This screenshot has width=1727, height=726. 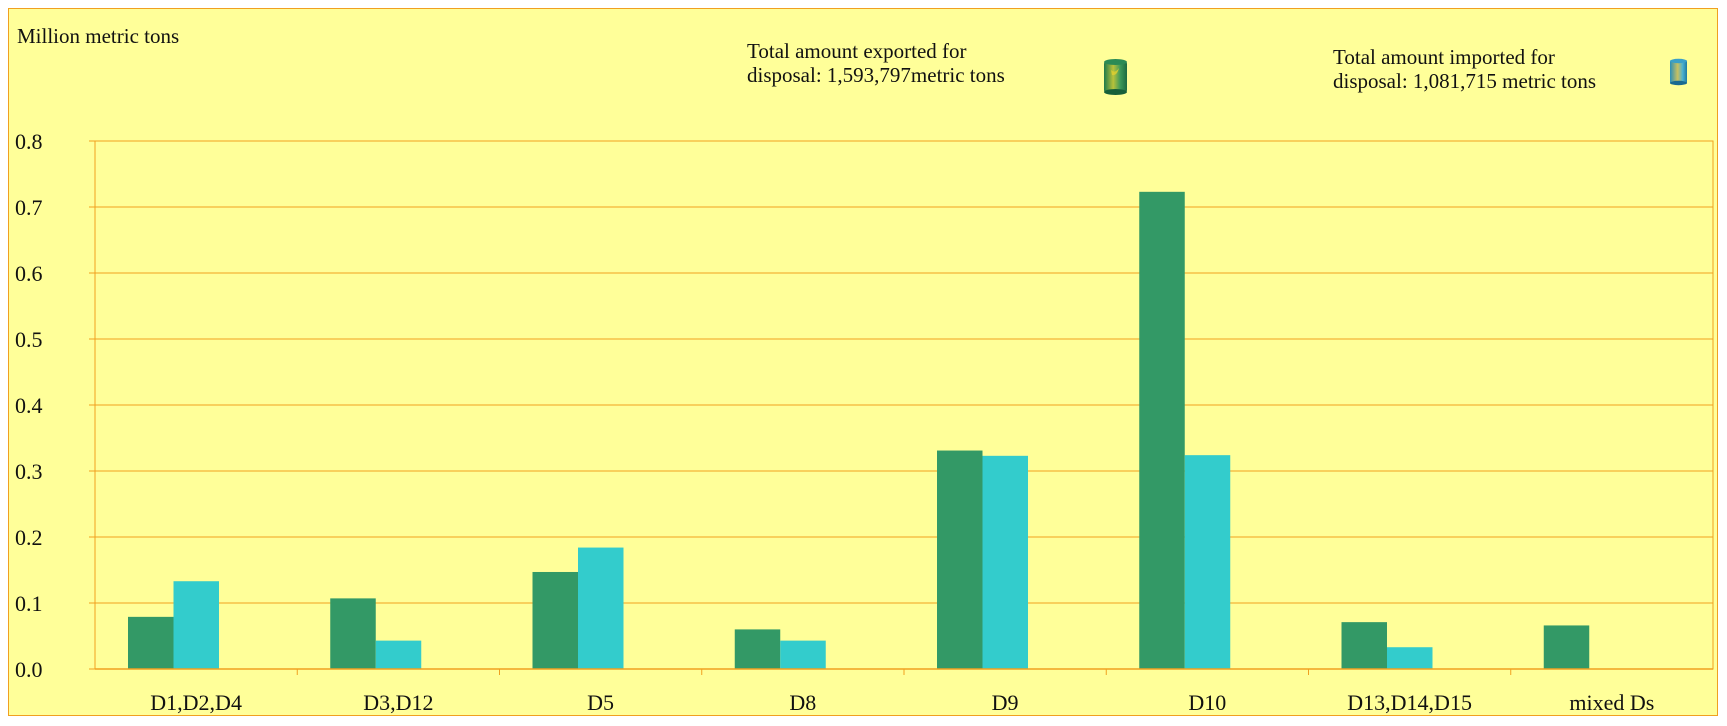 What do you see at coordinates (98, 36) in the screenshot?
I see `y-axis-title: Million metric tons` at bounding box center [98, 36].